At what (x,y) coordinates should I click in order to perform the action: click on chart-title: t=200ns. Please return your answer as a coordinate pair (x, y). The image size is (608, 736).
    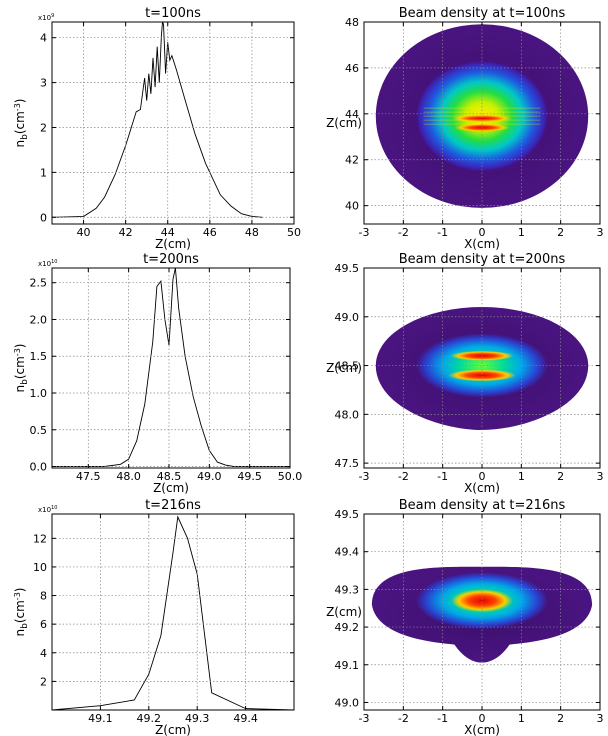
    Looking at the image, I should click on (171, 259).